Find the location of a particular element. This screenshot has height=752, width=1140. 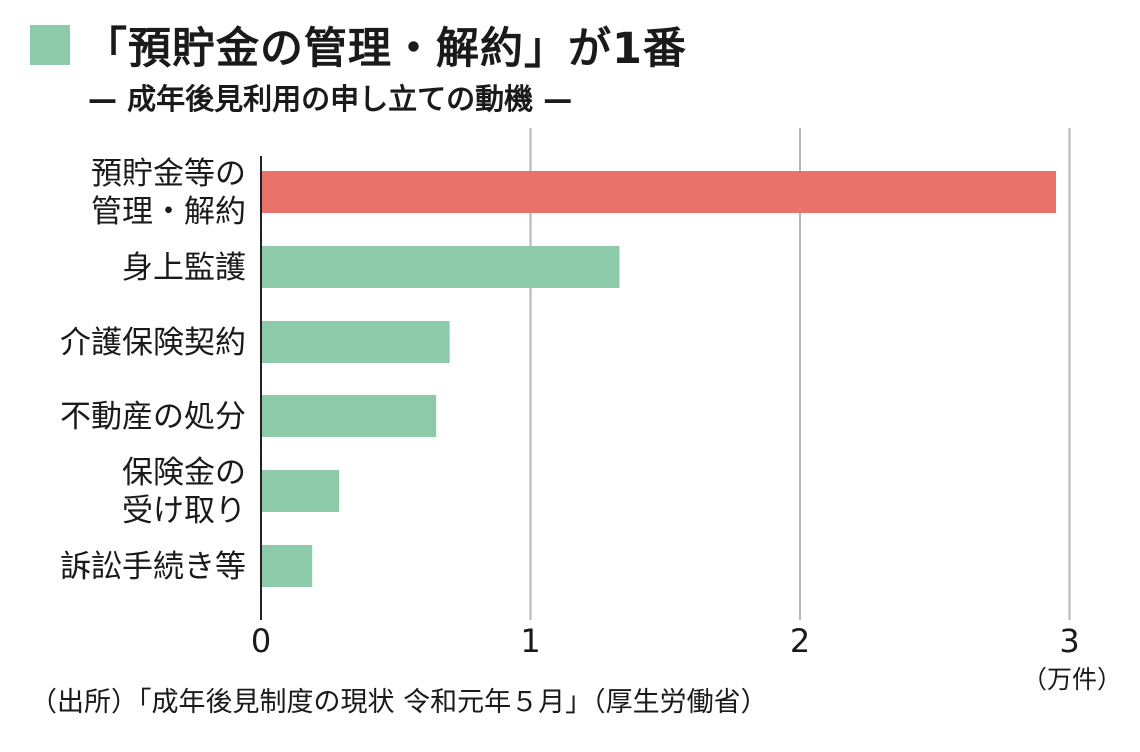

category-label: 保険金の is located at coordinates (184, 473).